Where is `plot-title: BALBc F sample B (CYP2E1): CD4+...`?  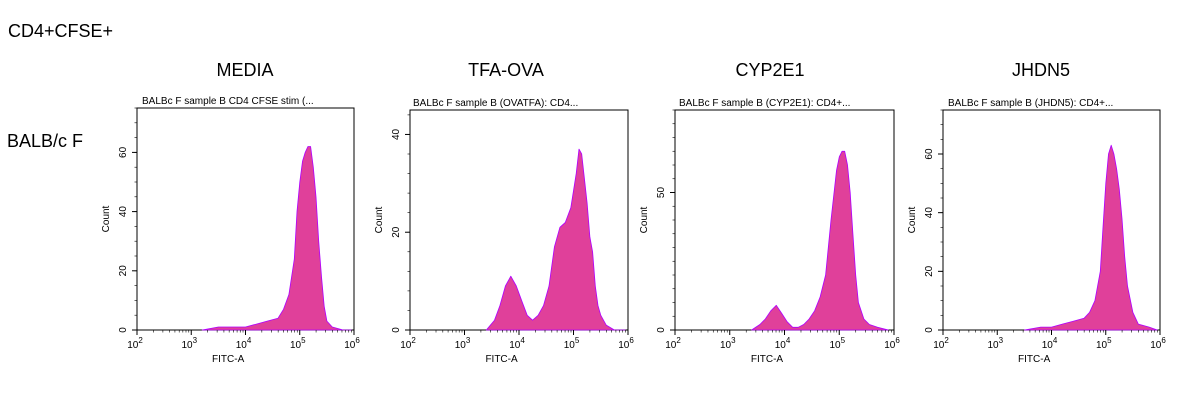
plot-title: BALBc F sample B (CYP2E1): CD4+... is located at coordinates (764, 103).